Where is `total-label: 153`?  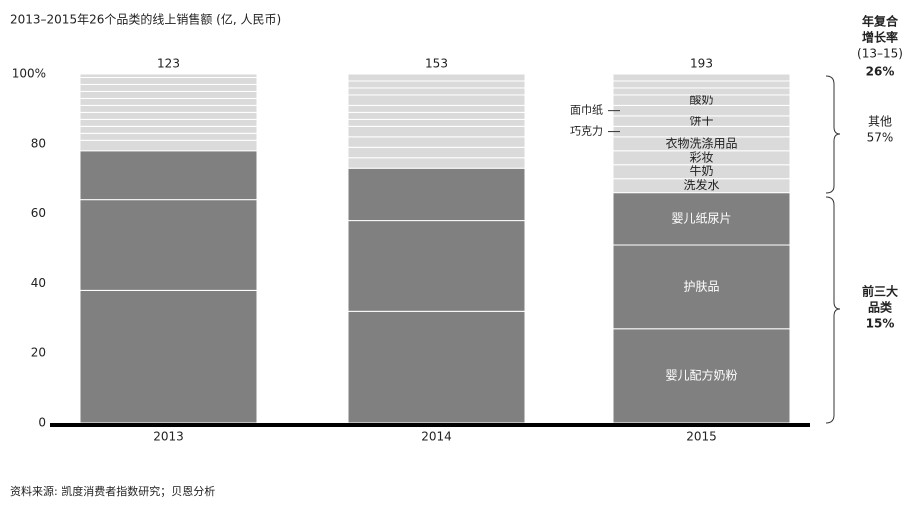 total-label: 153 is located at coordinates (436, 64).